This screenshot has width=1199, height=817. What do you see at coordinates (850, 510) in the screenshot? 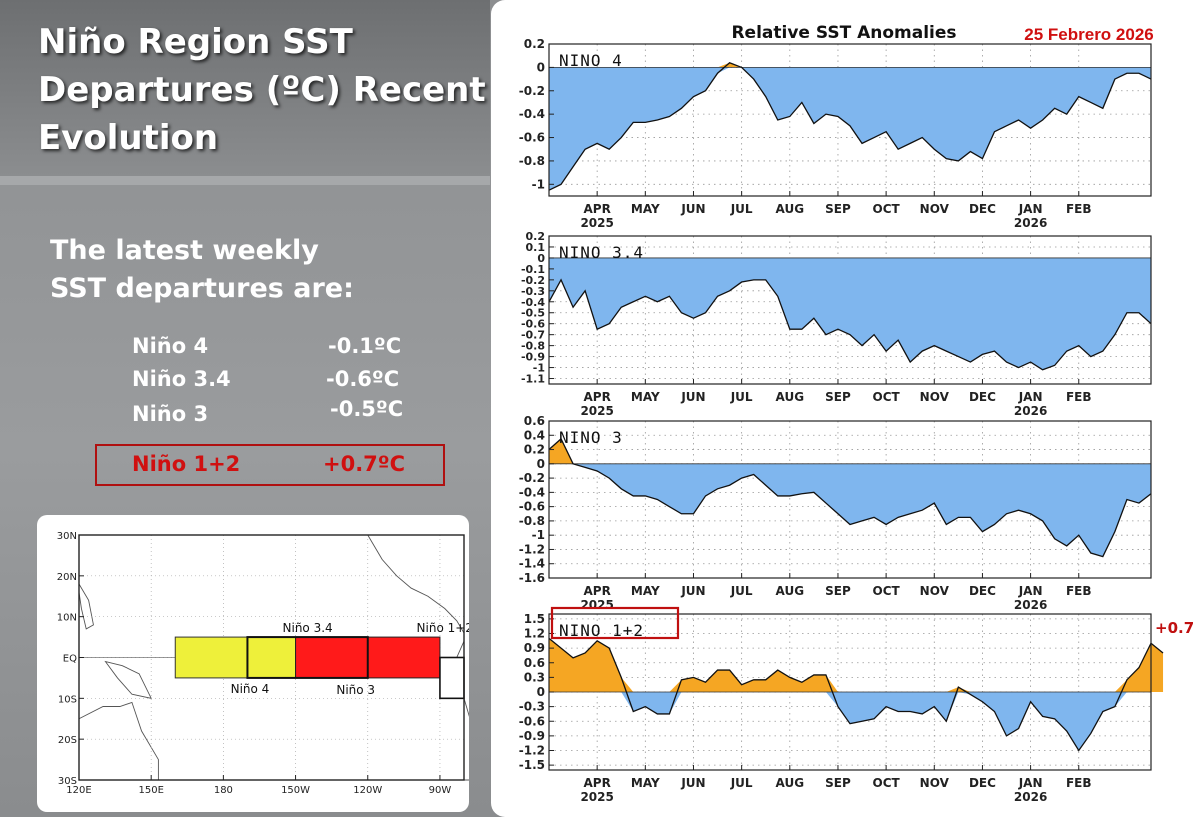
I see `negative-area` at bounding box center [850, 510].